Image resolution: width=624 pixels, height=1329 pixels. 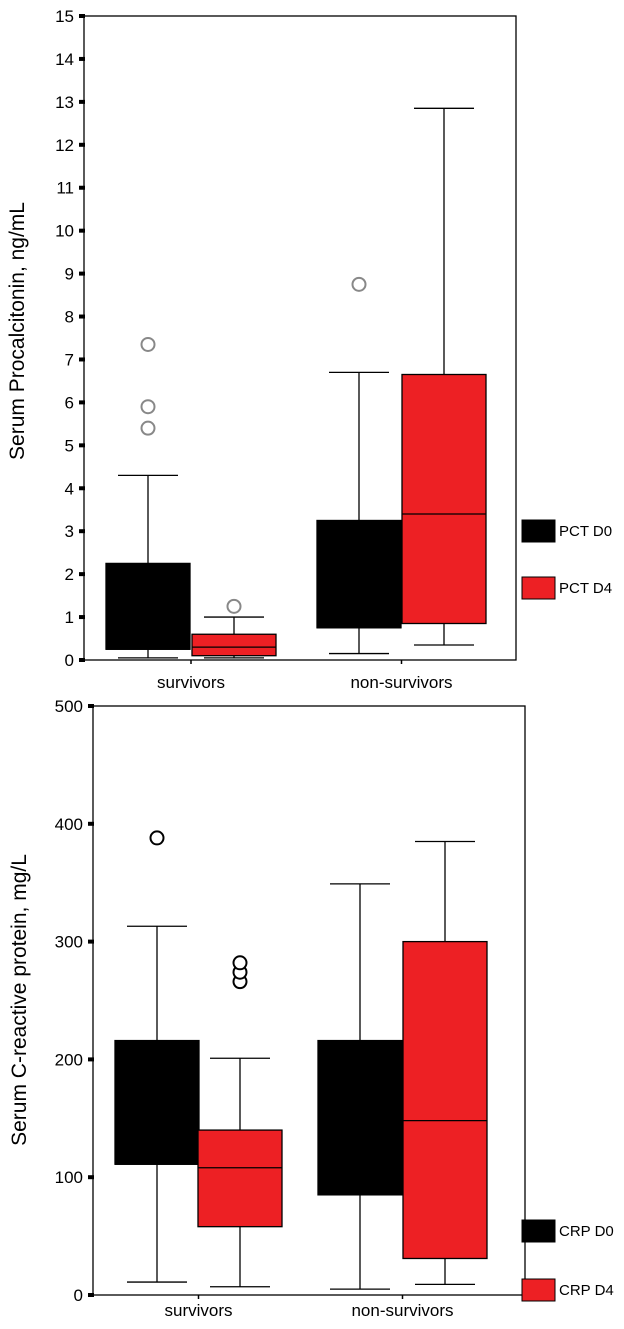 I want to click on y-tick-label: 200, so click(x=69, y=1059).